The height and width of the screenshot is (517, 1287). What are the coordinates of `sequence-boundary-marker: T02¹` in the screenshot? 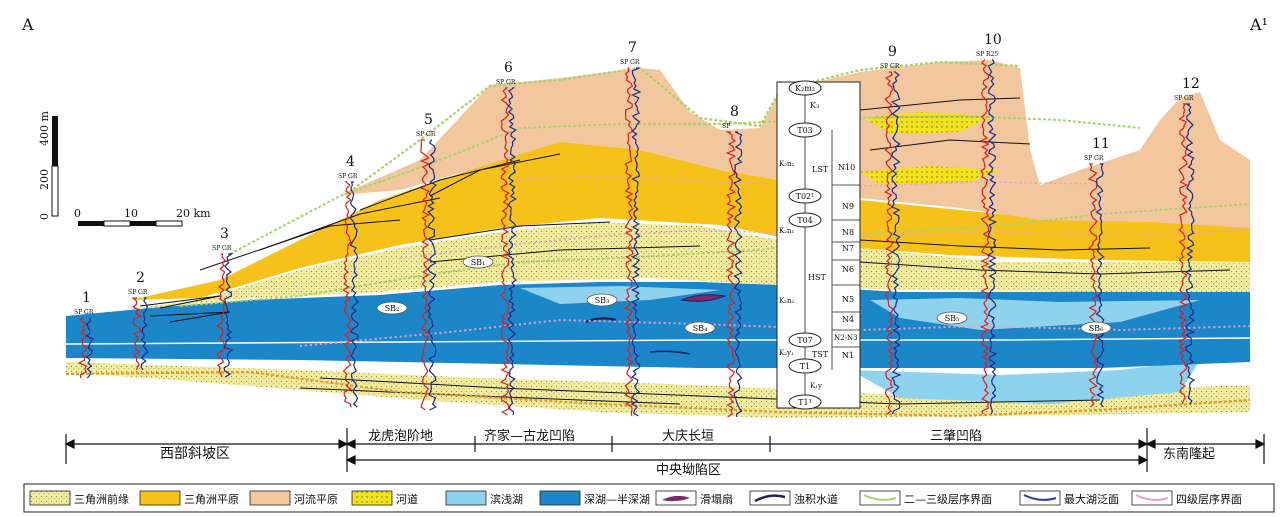 It's located at (805, 196).